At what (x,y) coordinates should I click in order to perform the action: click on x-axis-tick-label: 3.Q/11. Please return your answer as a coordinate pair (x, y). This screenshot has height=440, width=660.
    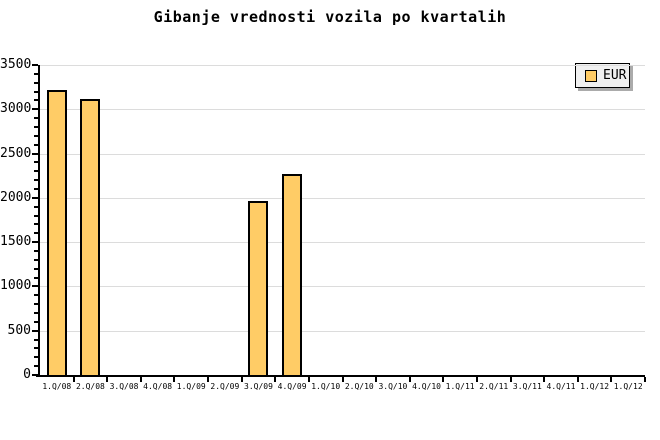
    Looking at the image, I should click on (527, 386).